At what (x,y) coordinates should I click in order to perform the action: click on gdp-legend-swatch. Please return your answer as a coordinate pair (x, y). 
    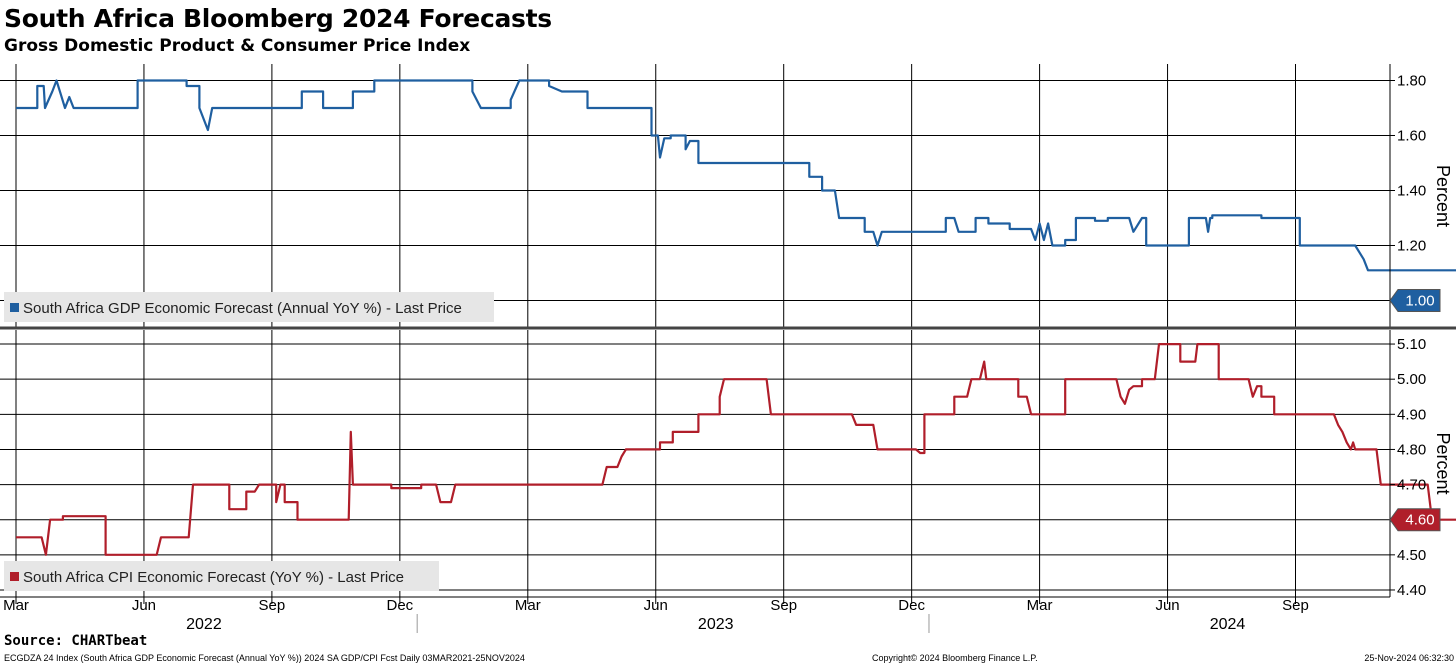
    Looking at the image, I should click on (14, 307).